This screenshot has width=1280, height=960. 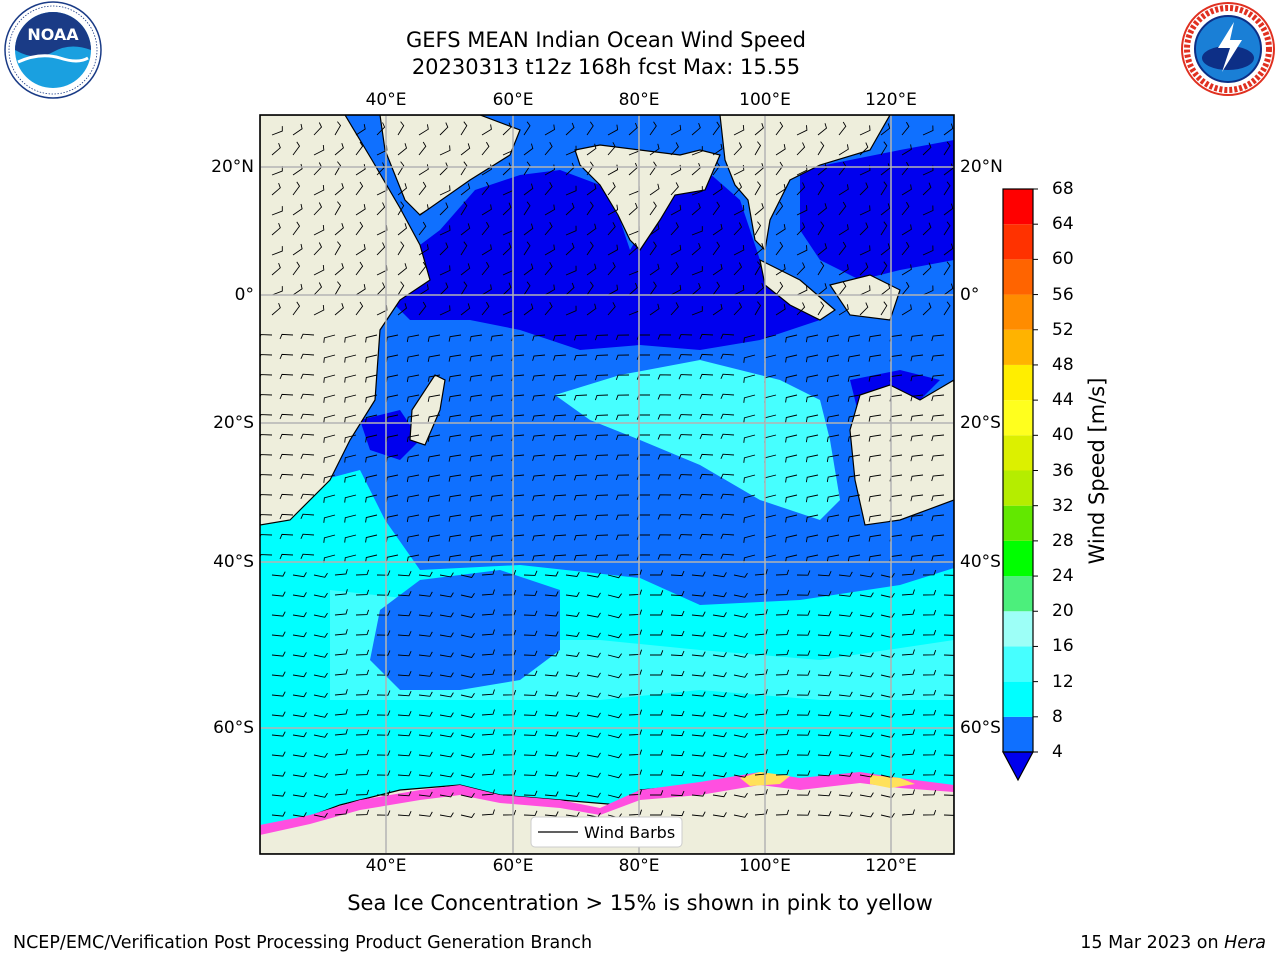 What do you see at coordinates (605, 257) in the screenshot?
I see `equatorial-calm-zone` at bounding box center [605, 257].